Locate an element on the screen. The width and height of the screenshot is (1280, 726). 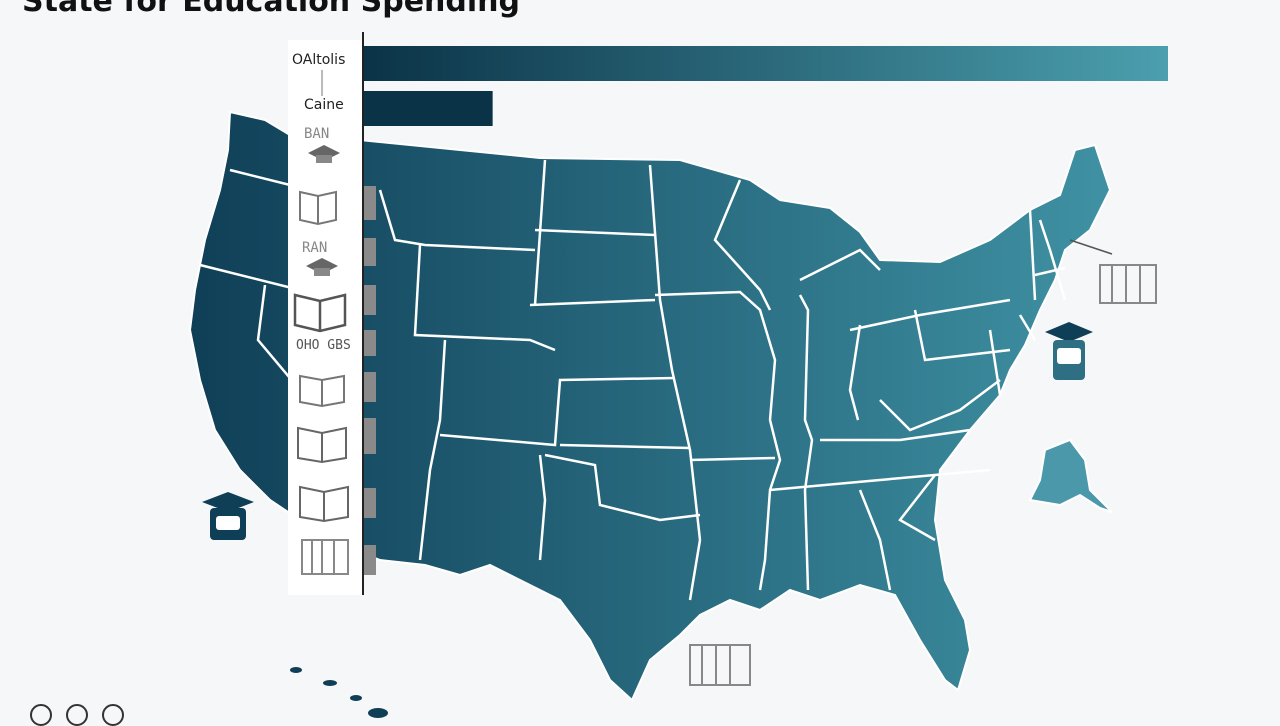
tick-label: RAN is located at coordinates (314, 248).